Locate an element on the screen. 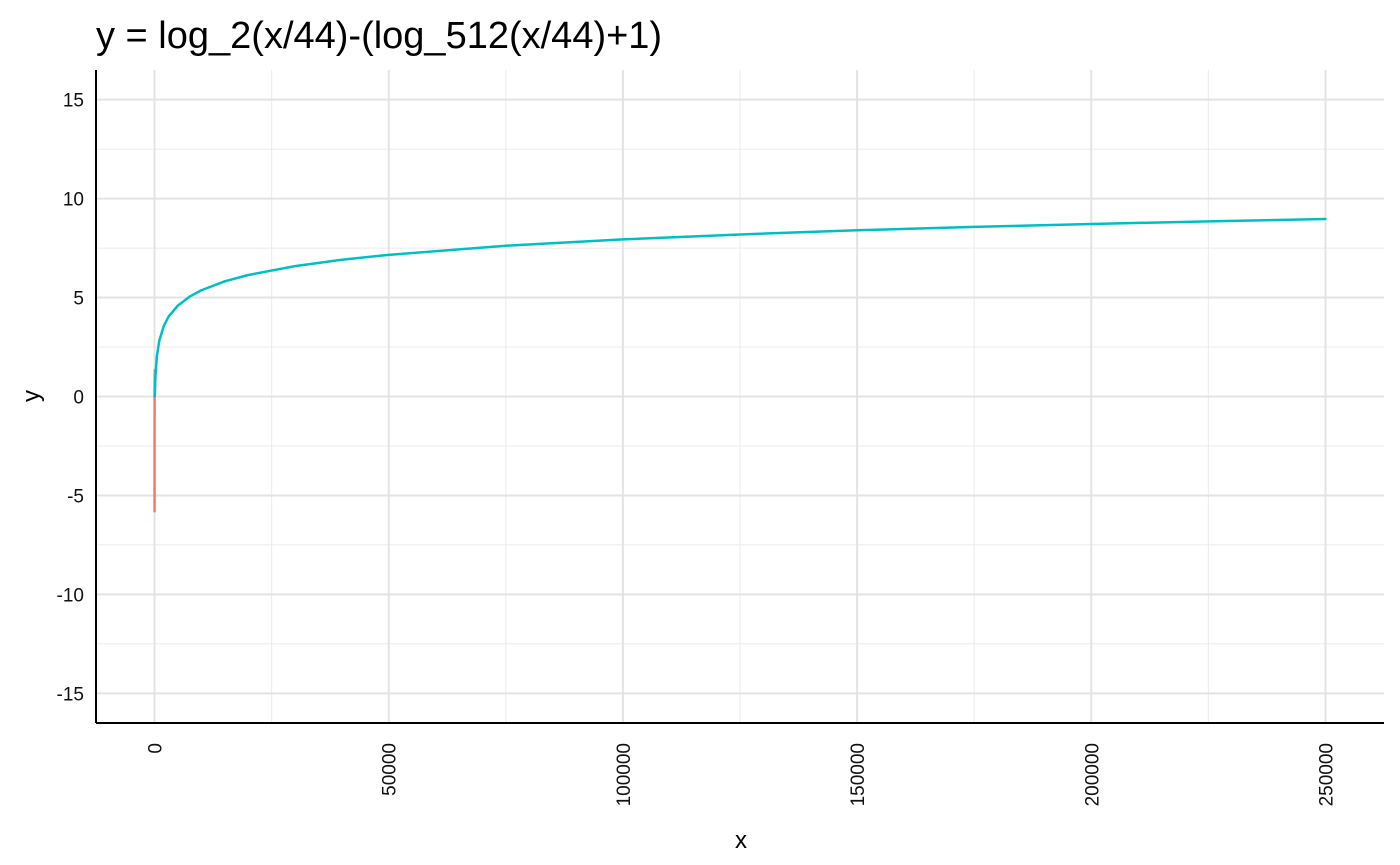  x-tick-label: 100000 is located at coordinates (624, 774).